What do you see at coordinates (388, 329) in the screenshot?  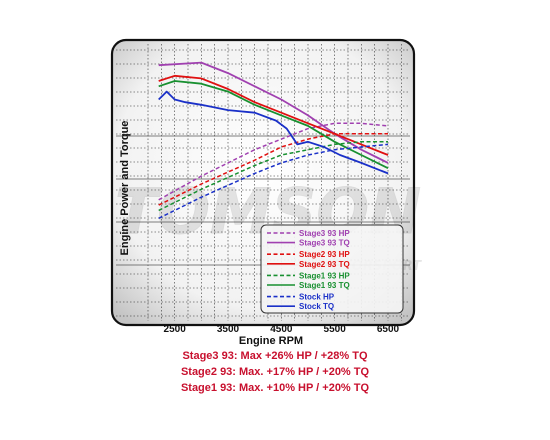 I see `x-tick-6500: 6500` at bounding box center [388, 329].